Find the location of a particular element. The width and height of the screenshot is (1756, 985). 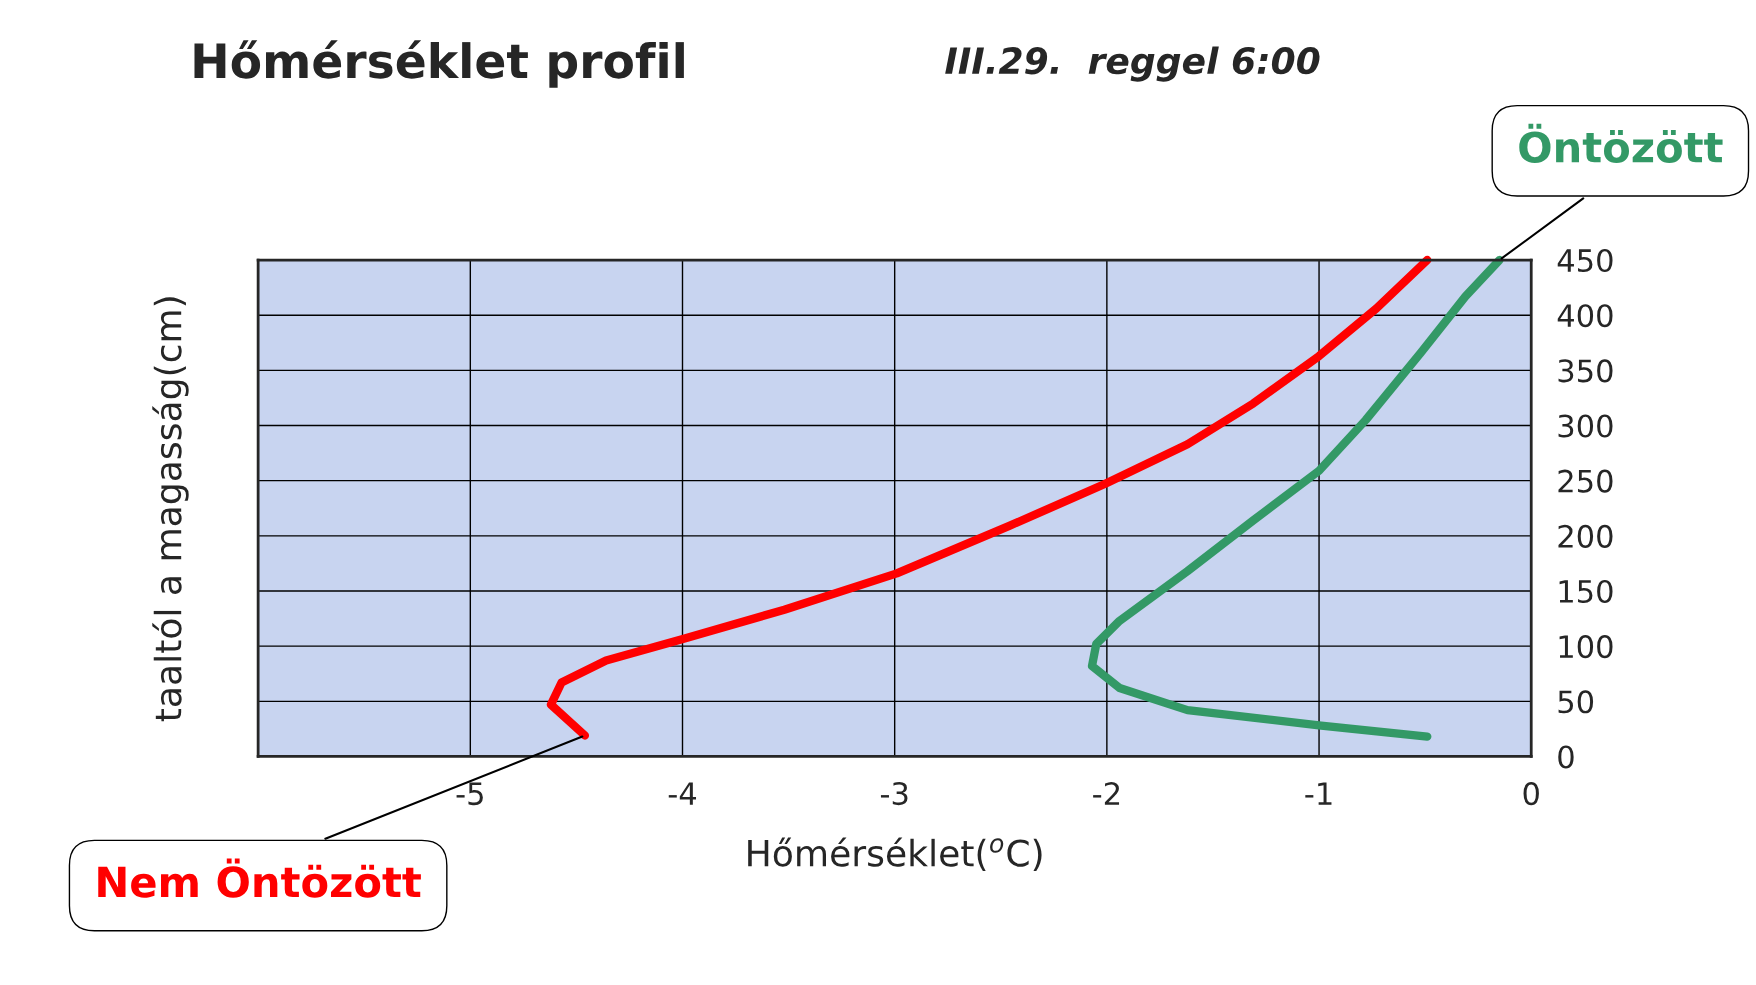

x-tick-label: -4 is located at coordinates (682, 793).